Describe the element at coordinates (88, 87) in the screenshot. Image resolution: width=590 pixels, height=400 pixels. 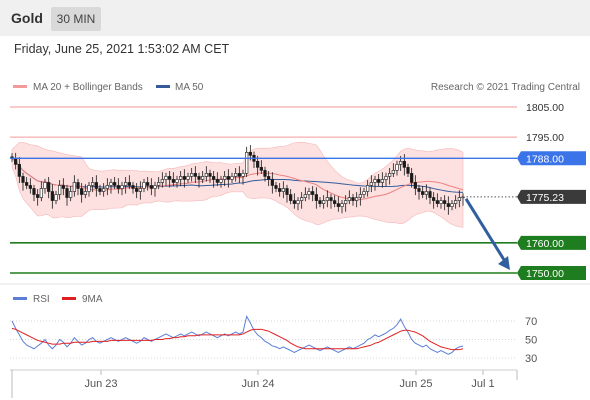
I see `ma20-legend-label: MA 20 + Bollinger Bands` at that location.